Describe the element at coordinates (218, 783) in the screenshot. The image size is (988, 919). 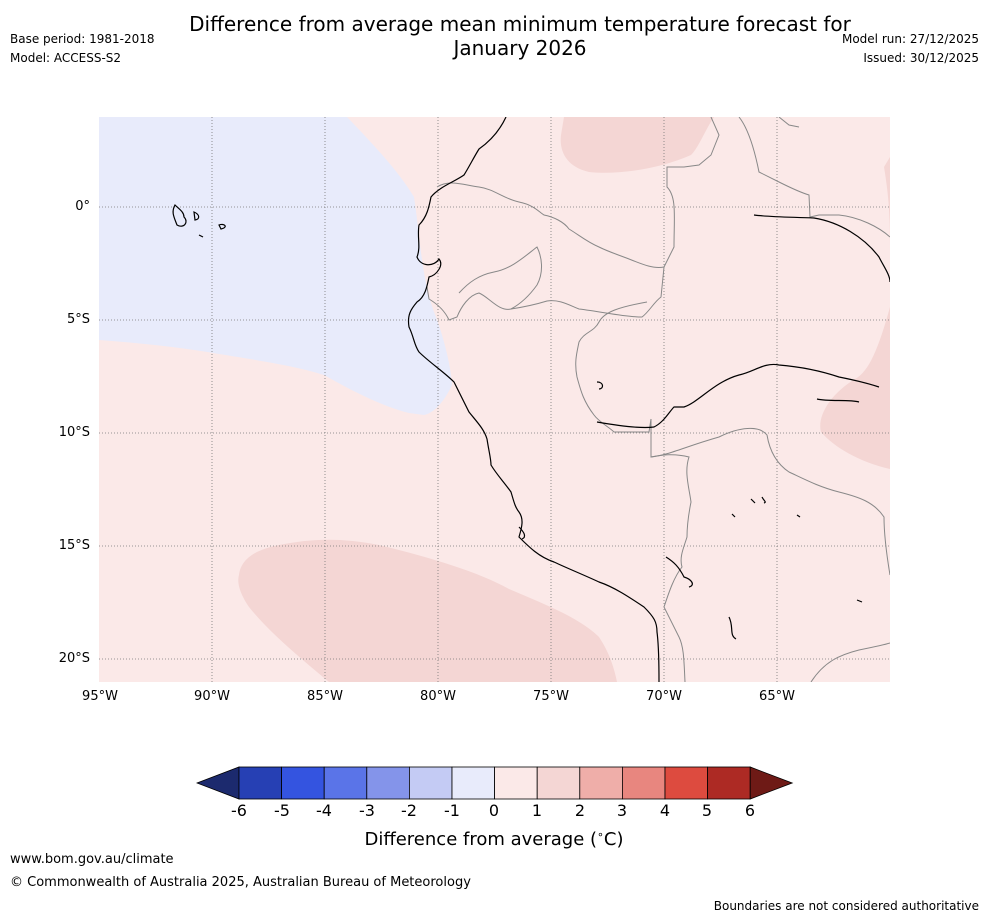
I see `colorbar-extend-low` at that location.